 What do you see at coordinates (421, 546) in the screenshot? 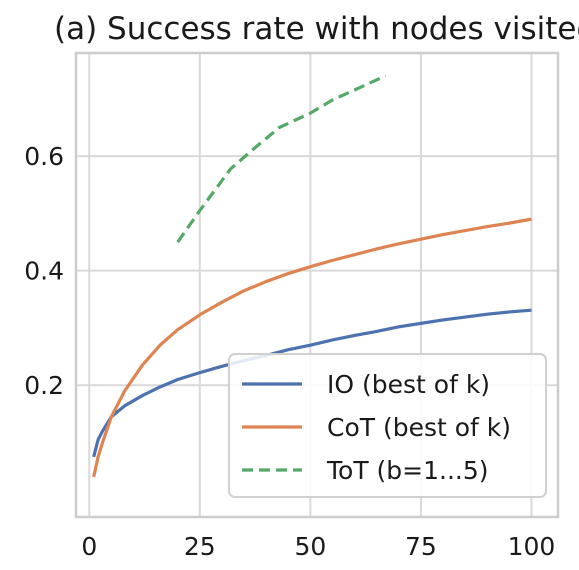
I see `x-tick-label: 75` at bounding box center [421, 546].